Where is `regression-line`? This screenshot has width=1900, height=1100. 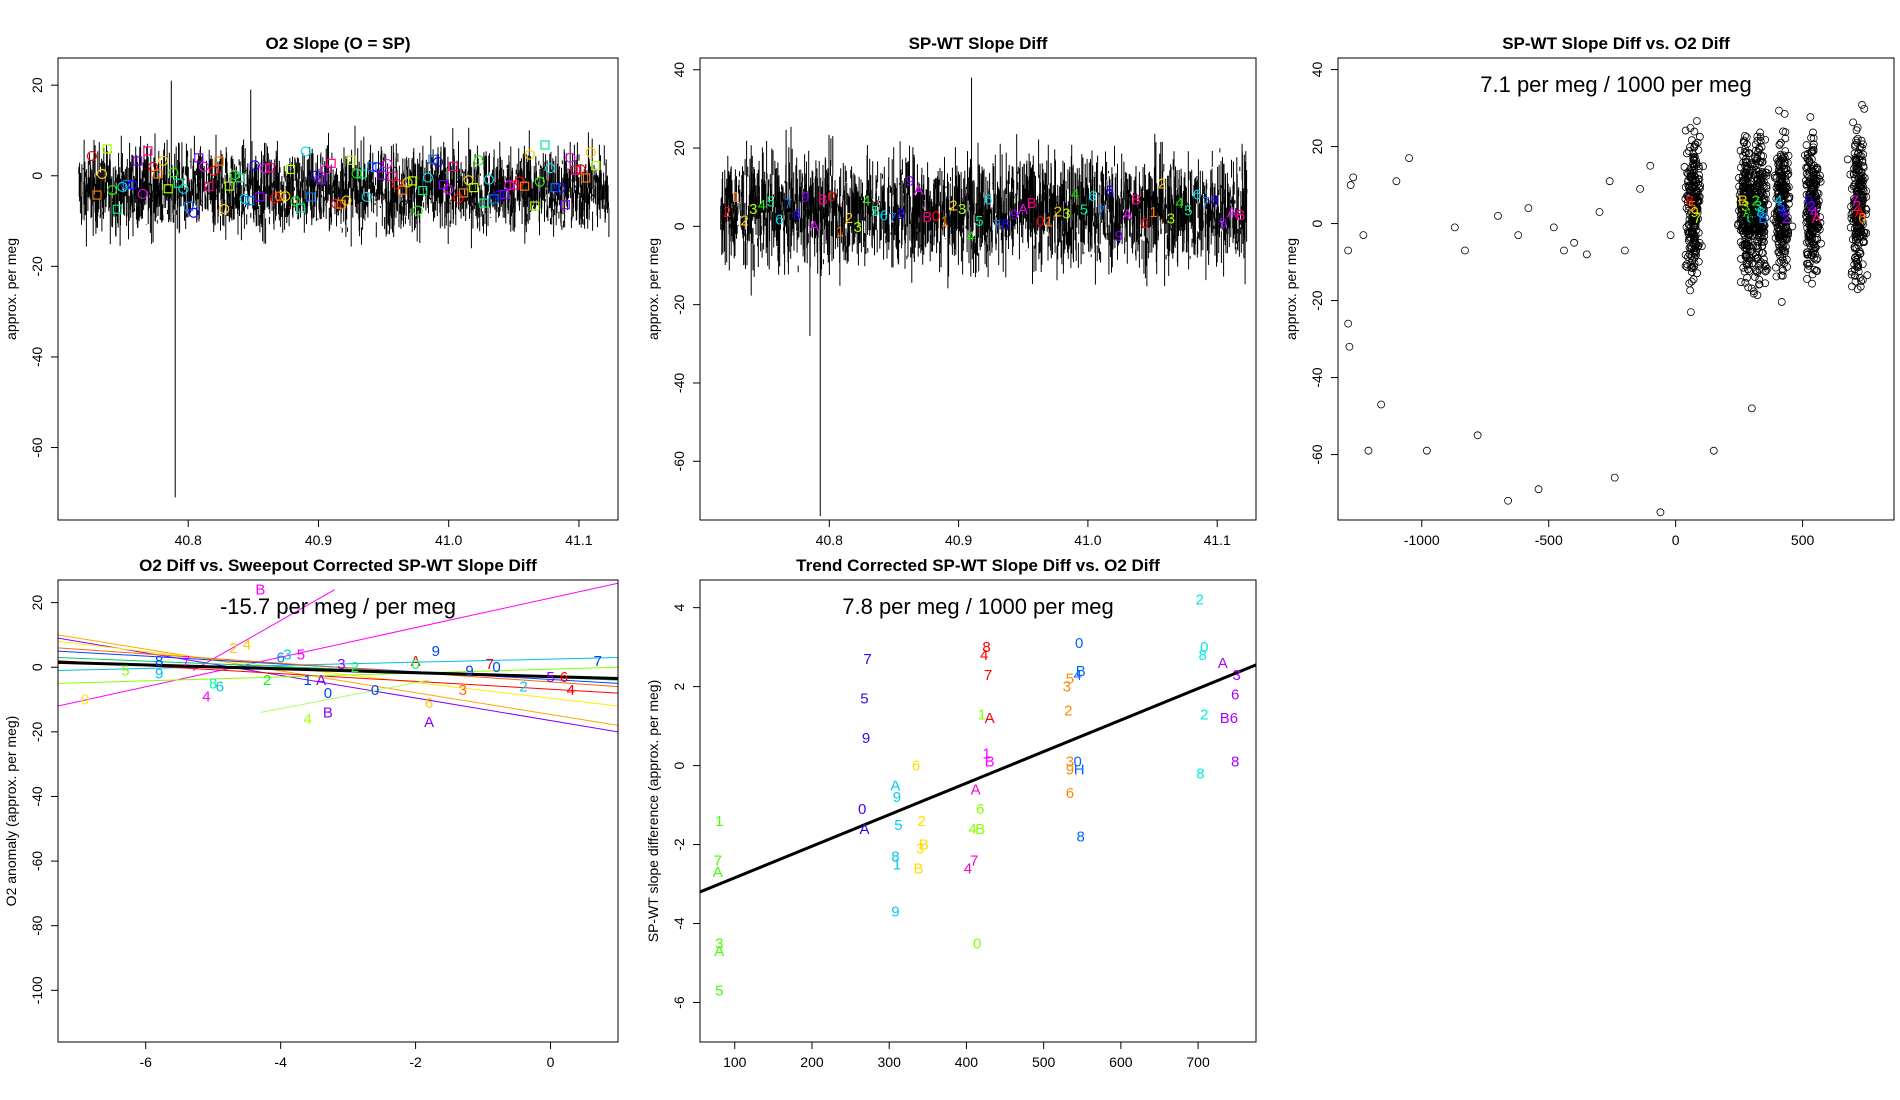 regression-line is located at coordinates (978, 778).